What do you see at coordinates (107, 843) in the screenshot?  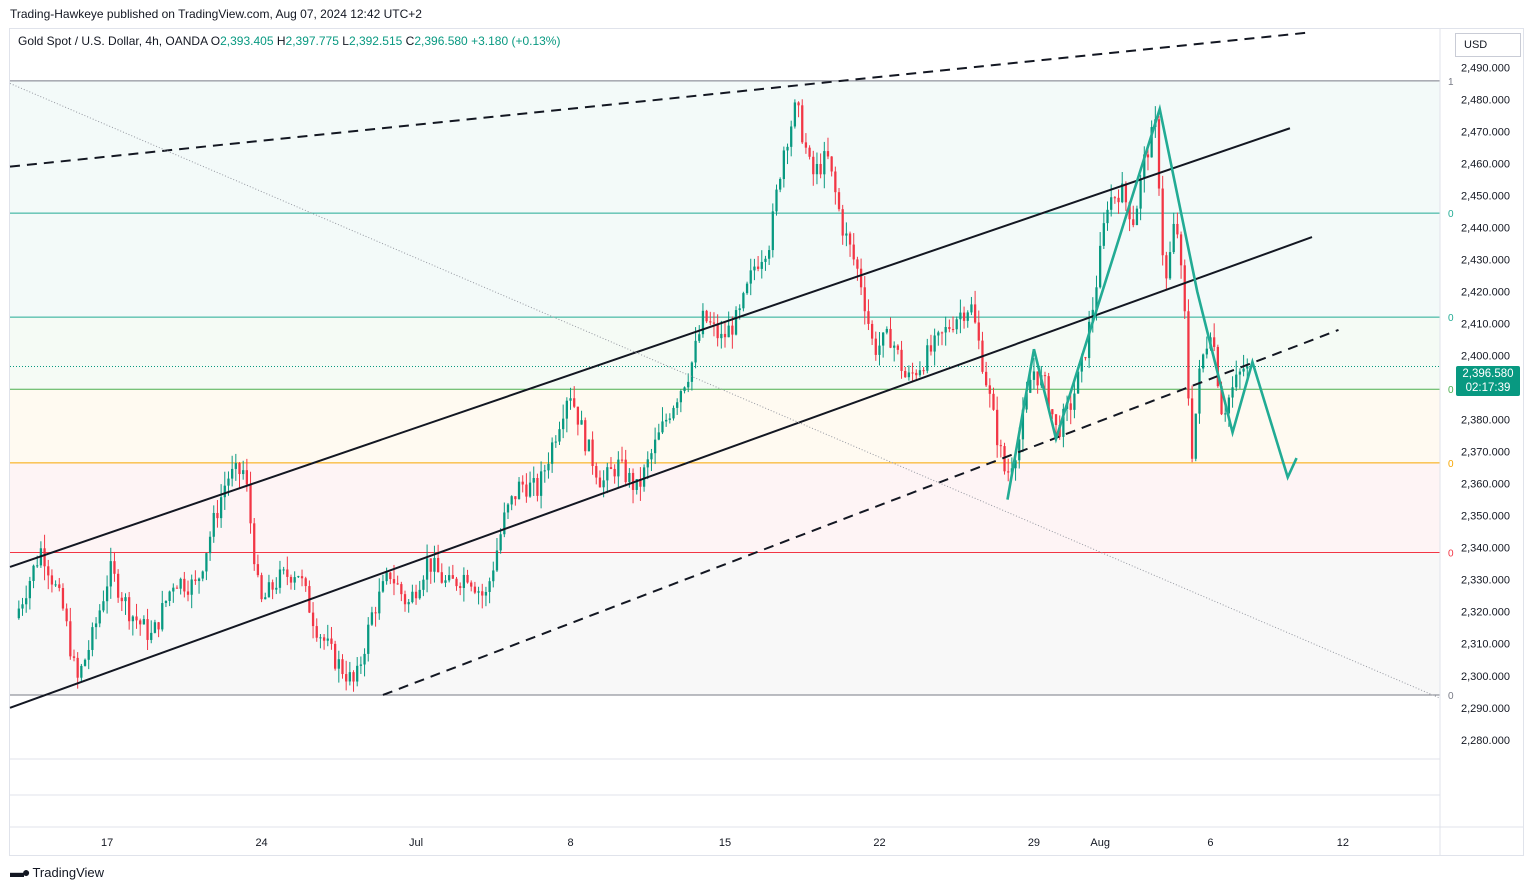 I see `time-tick-label: 17` at bounding box center [107, 843].